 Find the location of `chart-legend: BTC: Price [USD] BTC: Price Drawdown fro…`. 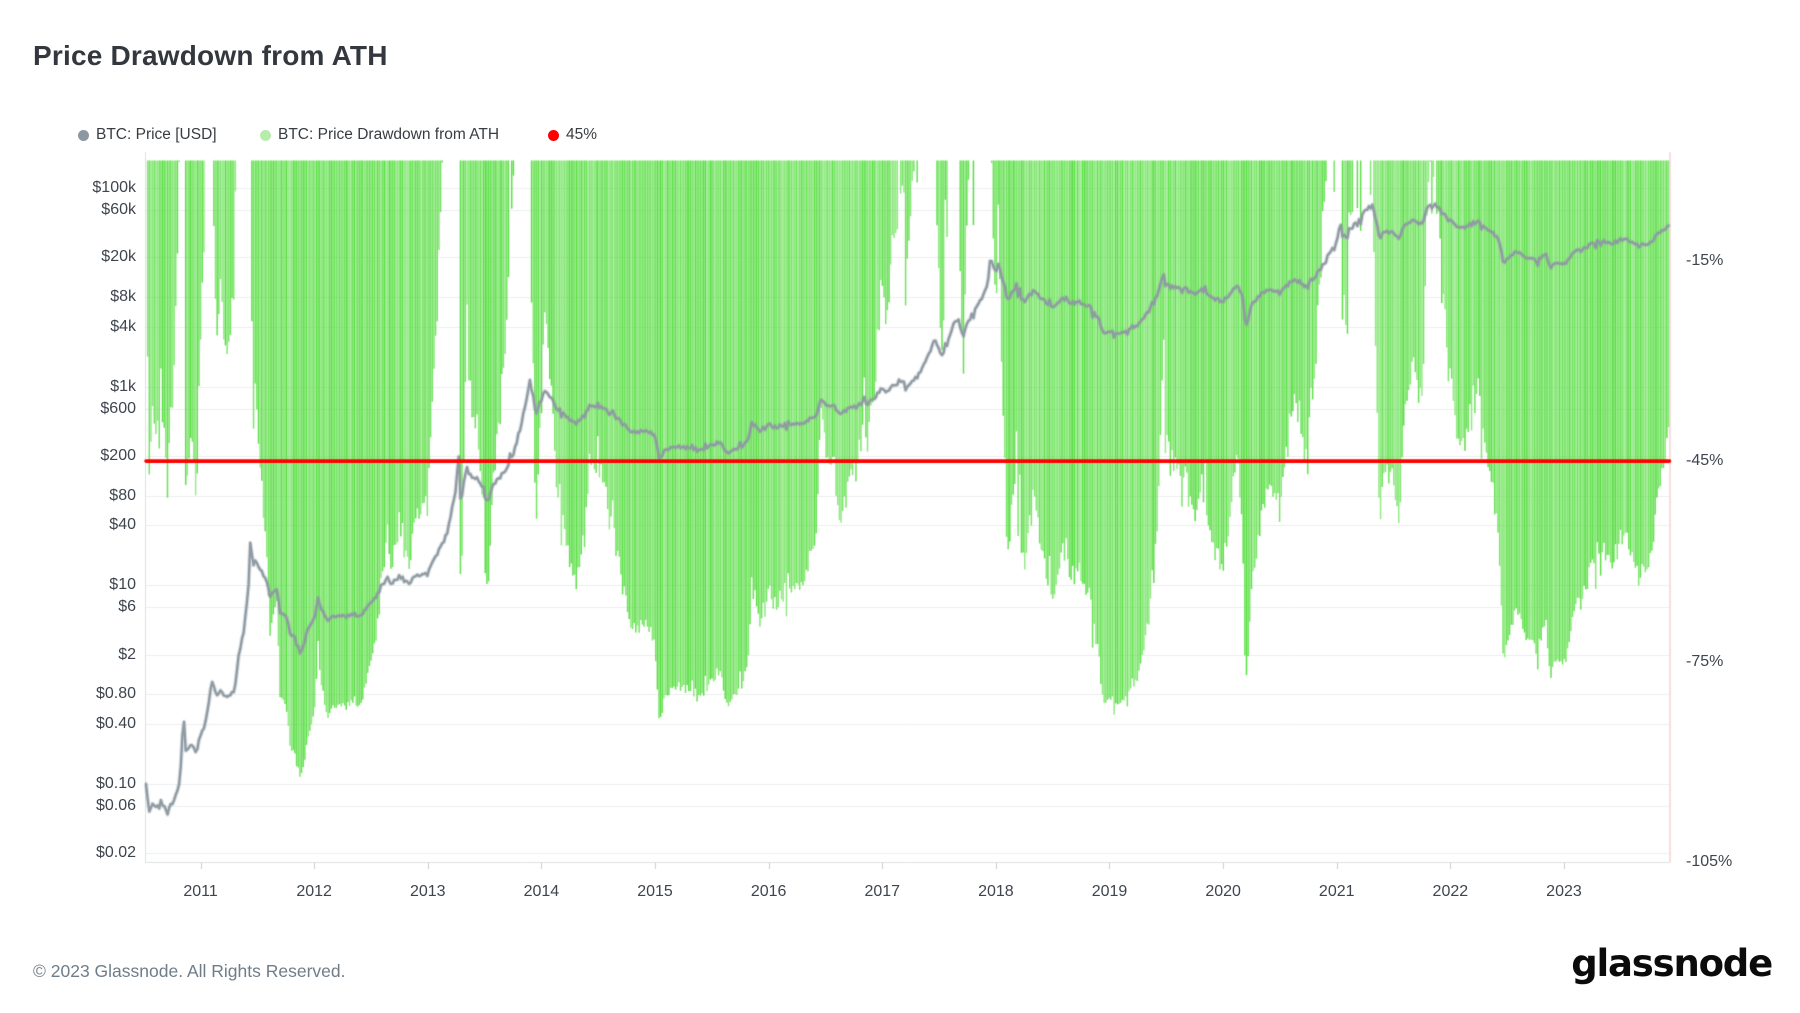

chart-legend: BTC: Price [USD] BTC: Price Drawdown fro… is located at coordinates (900, 136).